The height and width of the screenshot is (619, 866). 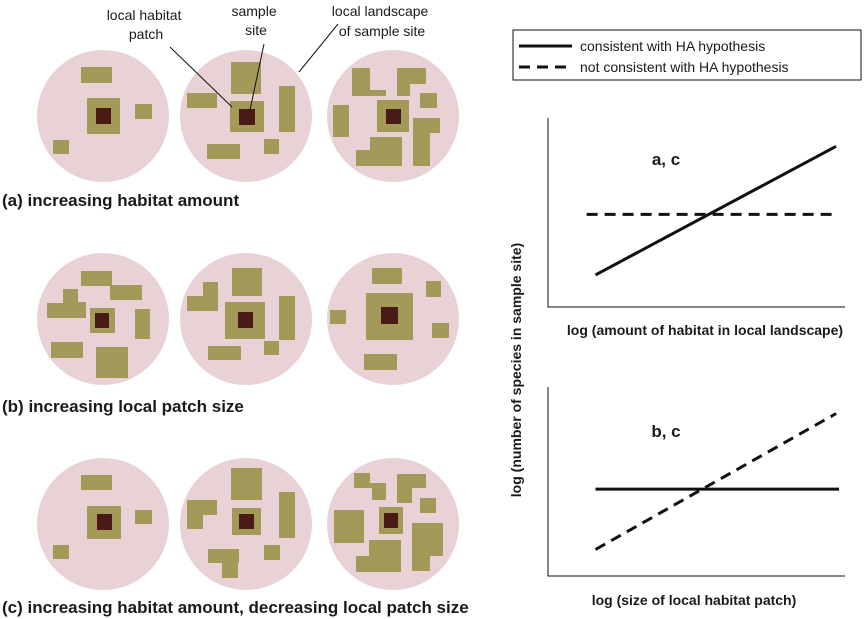 I want to click on landscape-a2, so click(x=246, y=116).